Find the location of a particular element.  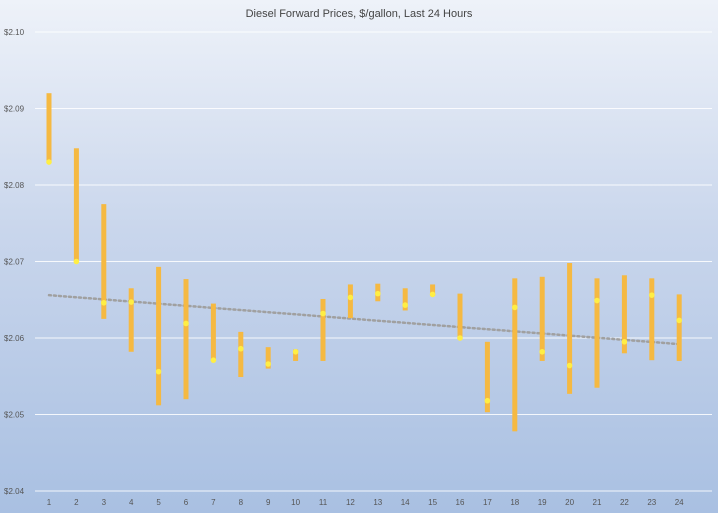

y-axis-tick-labels: $2.04 $2.05 $2.06 $2.07 $2.08 $2.09 $2.10 is located at coordinates (14, 262).